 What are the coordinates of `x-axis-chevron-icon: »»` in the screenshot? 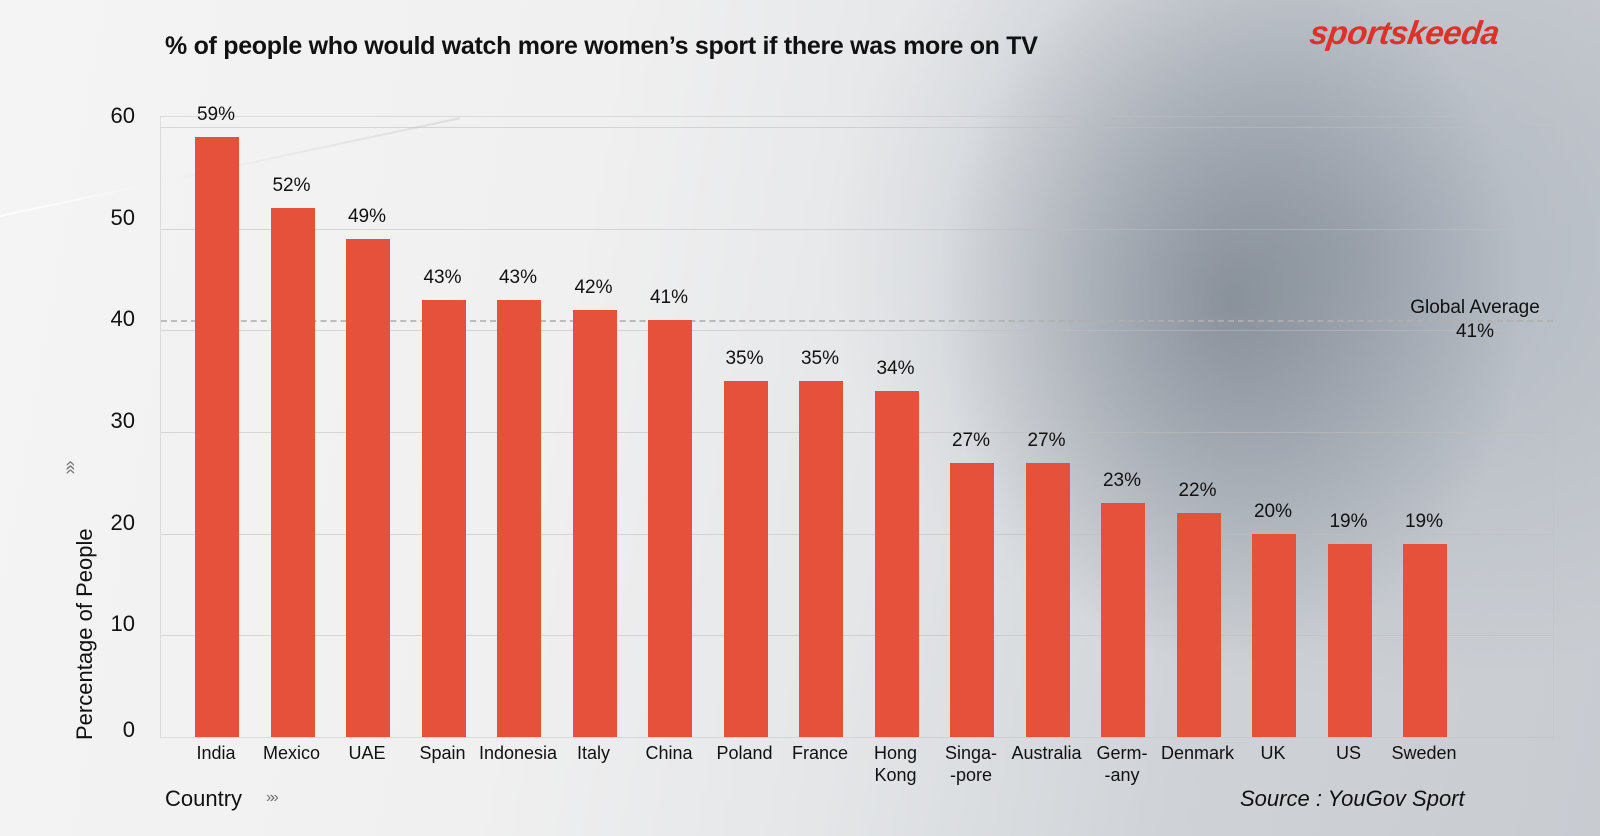 It's located at (272, 797).